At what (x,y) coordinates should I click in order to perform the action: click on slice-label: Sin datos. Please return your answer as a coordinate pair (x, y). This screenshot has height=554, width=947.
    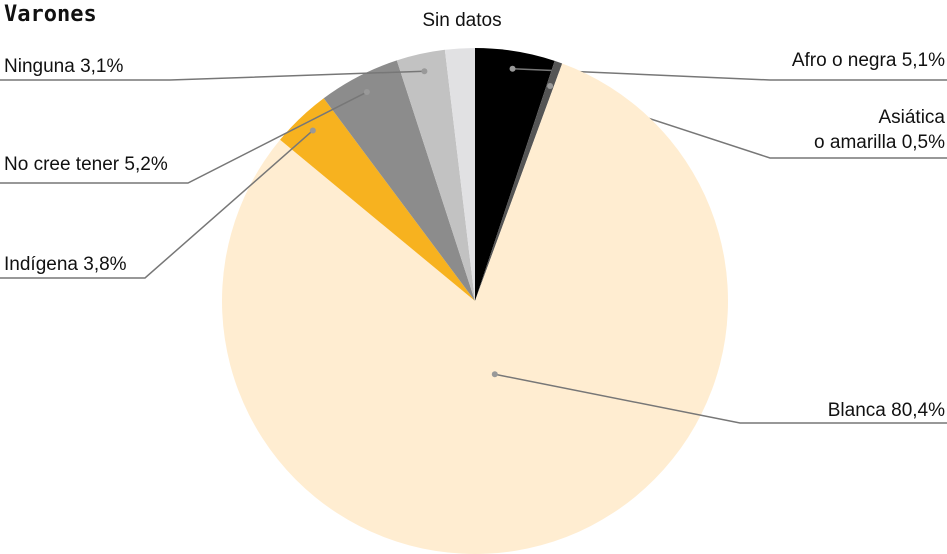
    Looking at the image, I should click on (462, 20).